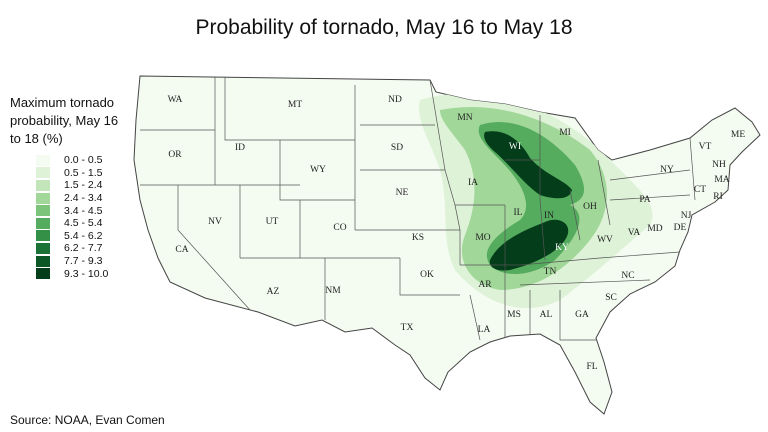 This screenshot has width=768, height=432. Describe the element at coordinates (565, 133) in the screenshot. I see `state-label: MI` at that location.